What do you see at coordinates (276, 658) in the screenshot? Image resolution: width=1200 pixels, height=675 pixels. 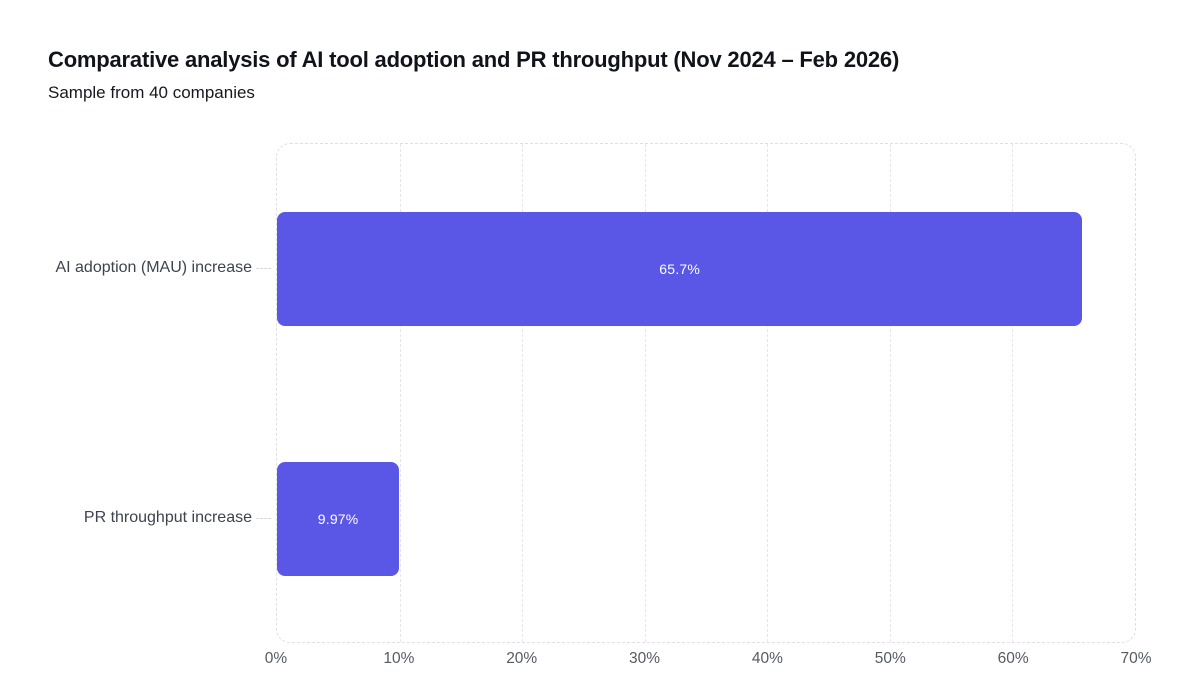 I see `x-tick-label: 0%` at bounding box center [276, 658].